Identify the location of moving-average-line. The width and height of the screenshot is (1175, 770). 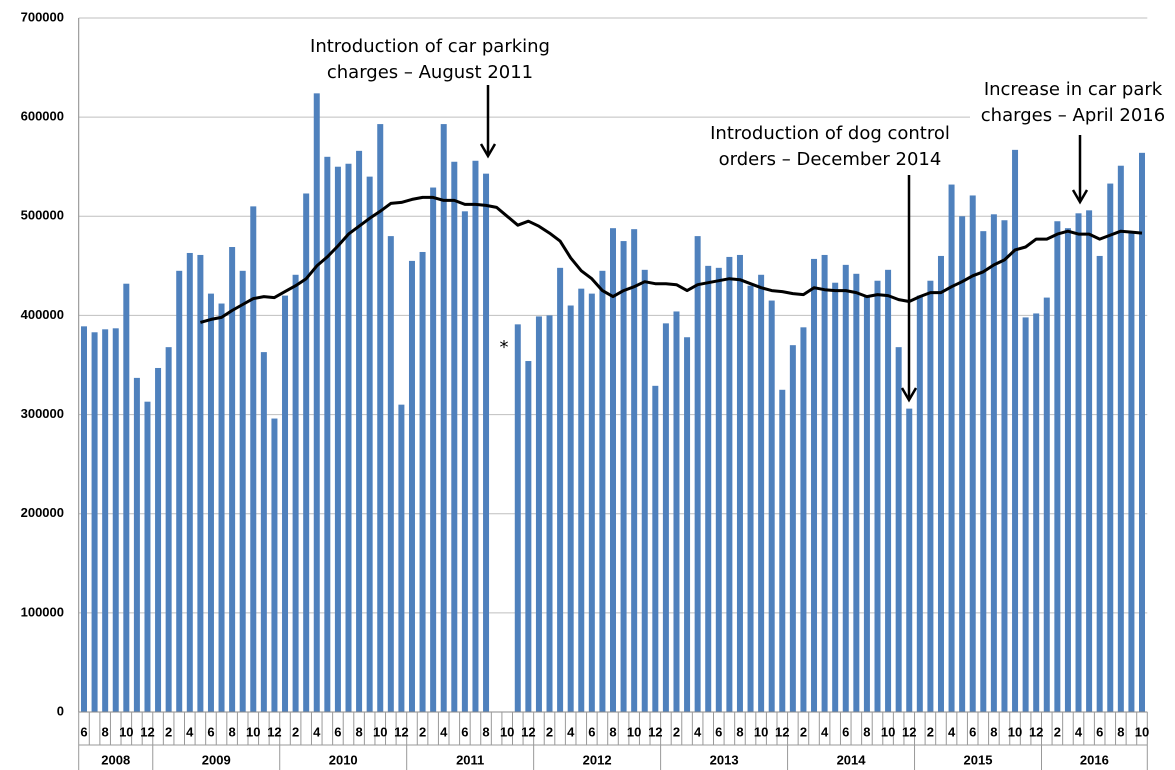
(671, 259).